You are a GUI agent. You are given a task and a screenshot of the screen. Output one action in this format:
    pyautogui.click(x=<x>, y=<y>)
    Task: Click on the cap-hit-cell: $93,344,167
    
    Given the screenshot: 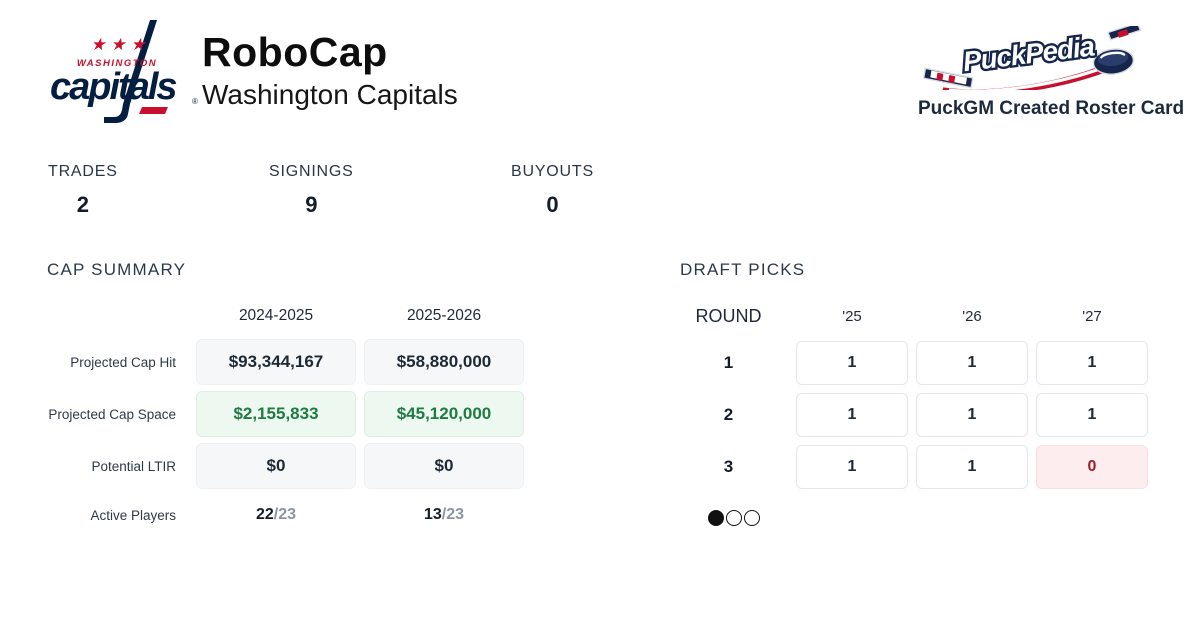 What is the action you would take?
    pyautogui.click(x=276, y=362)
    